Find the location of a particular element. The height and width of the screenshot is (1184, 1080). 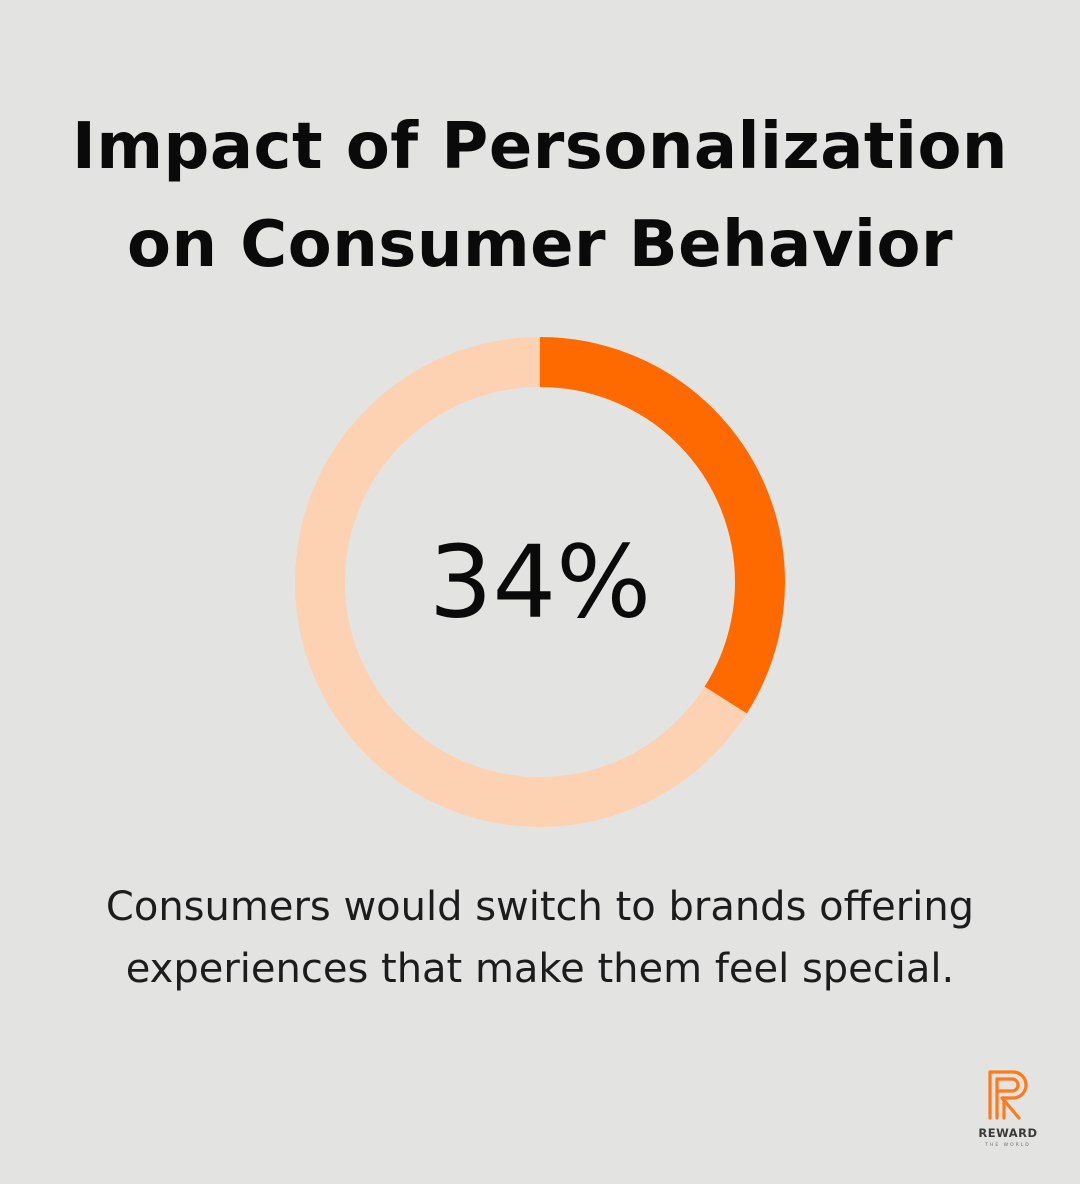

donut-center-label: 34% is located at coordinates (540, 582).